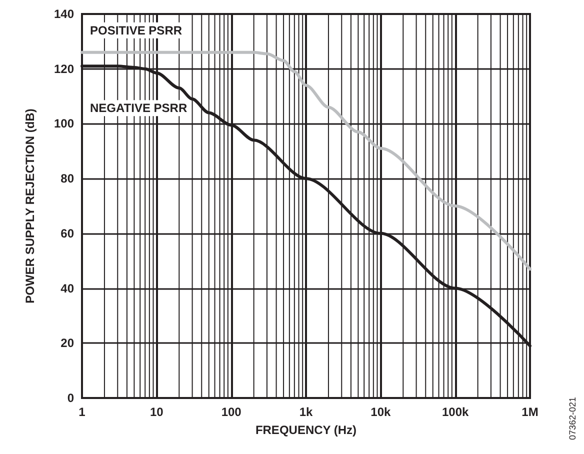 The height and width of the screenshot is (454, 584). Describe the element at coordinates (67, 343) in the screenshot. I see `y-tick-label: 20` at that location.